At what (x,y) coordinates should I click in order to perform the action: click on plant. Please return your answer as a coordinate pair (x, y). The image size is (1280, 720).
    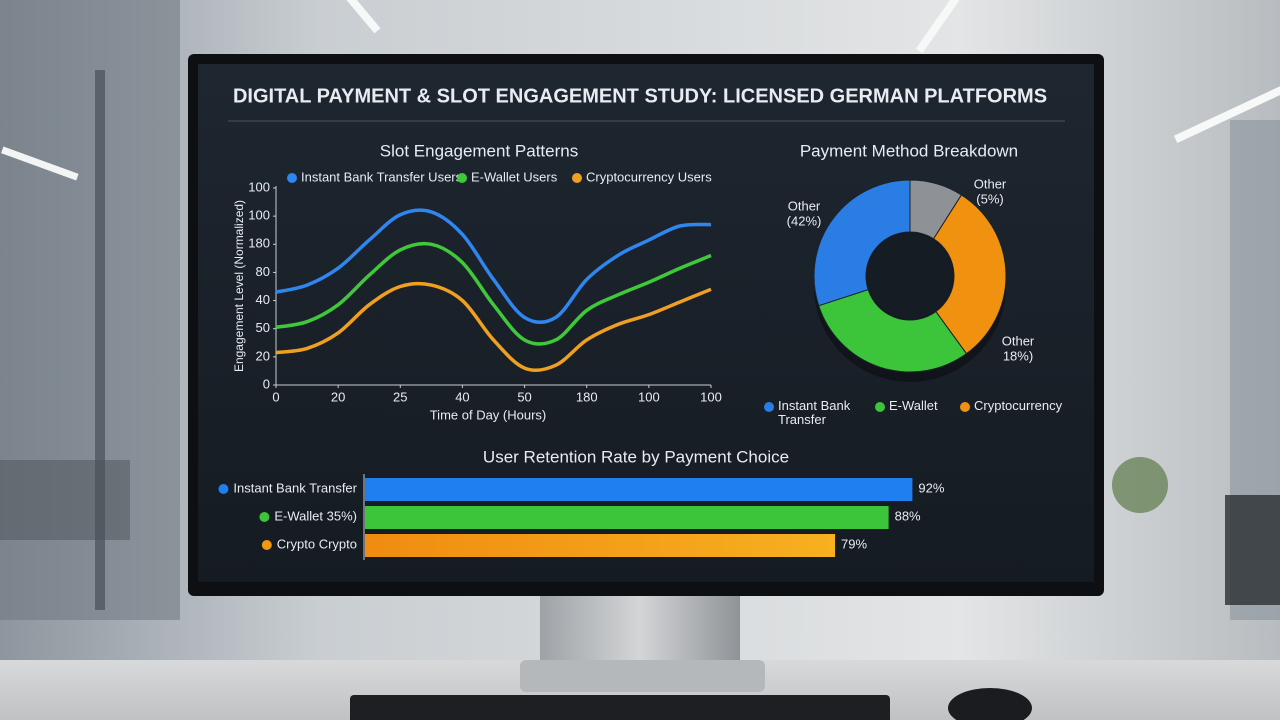
    Looking at the image, I should click on (1140, 485).